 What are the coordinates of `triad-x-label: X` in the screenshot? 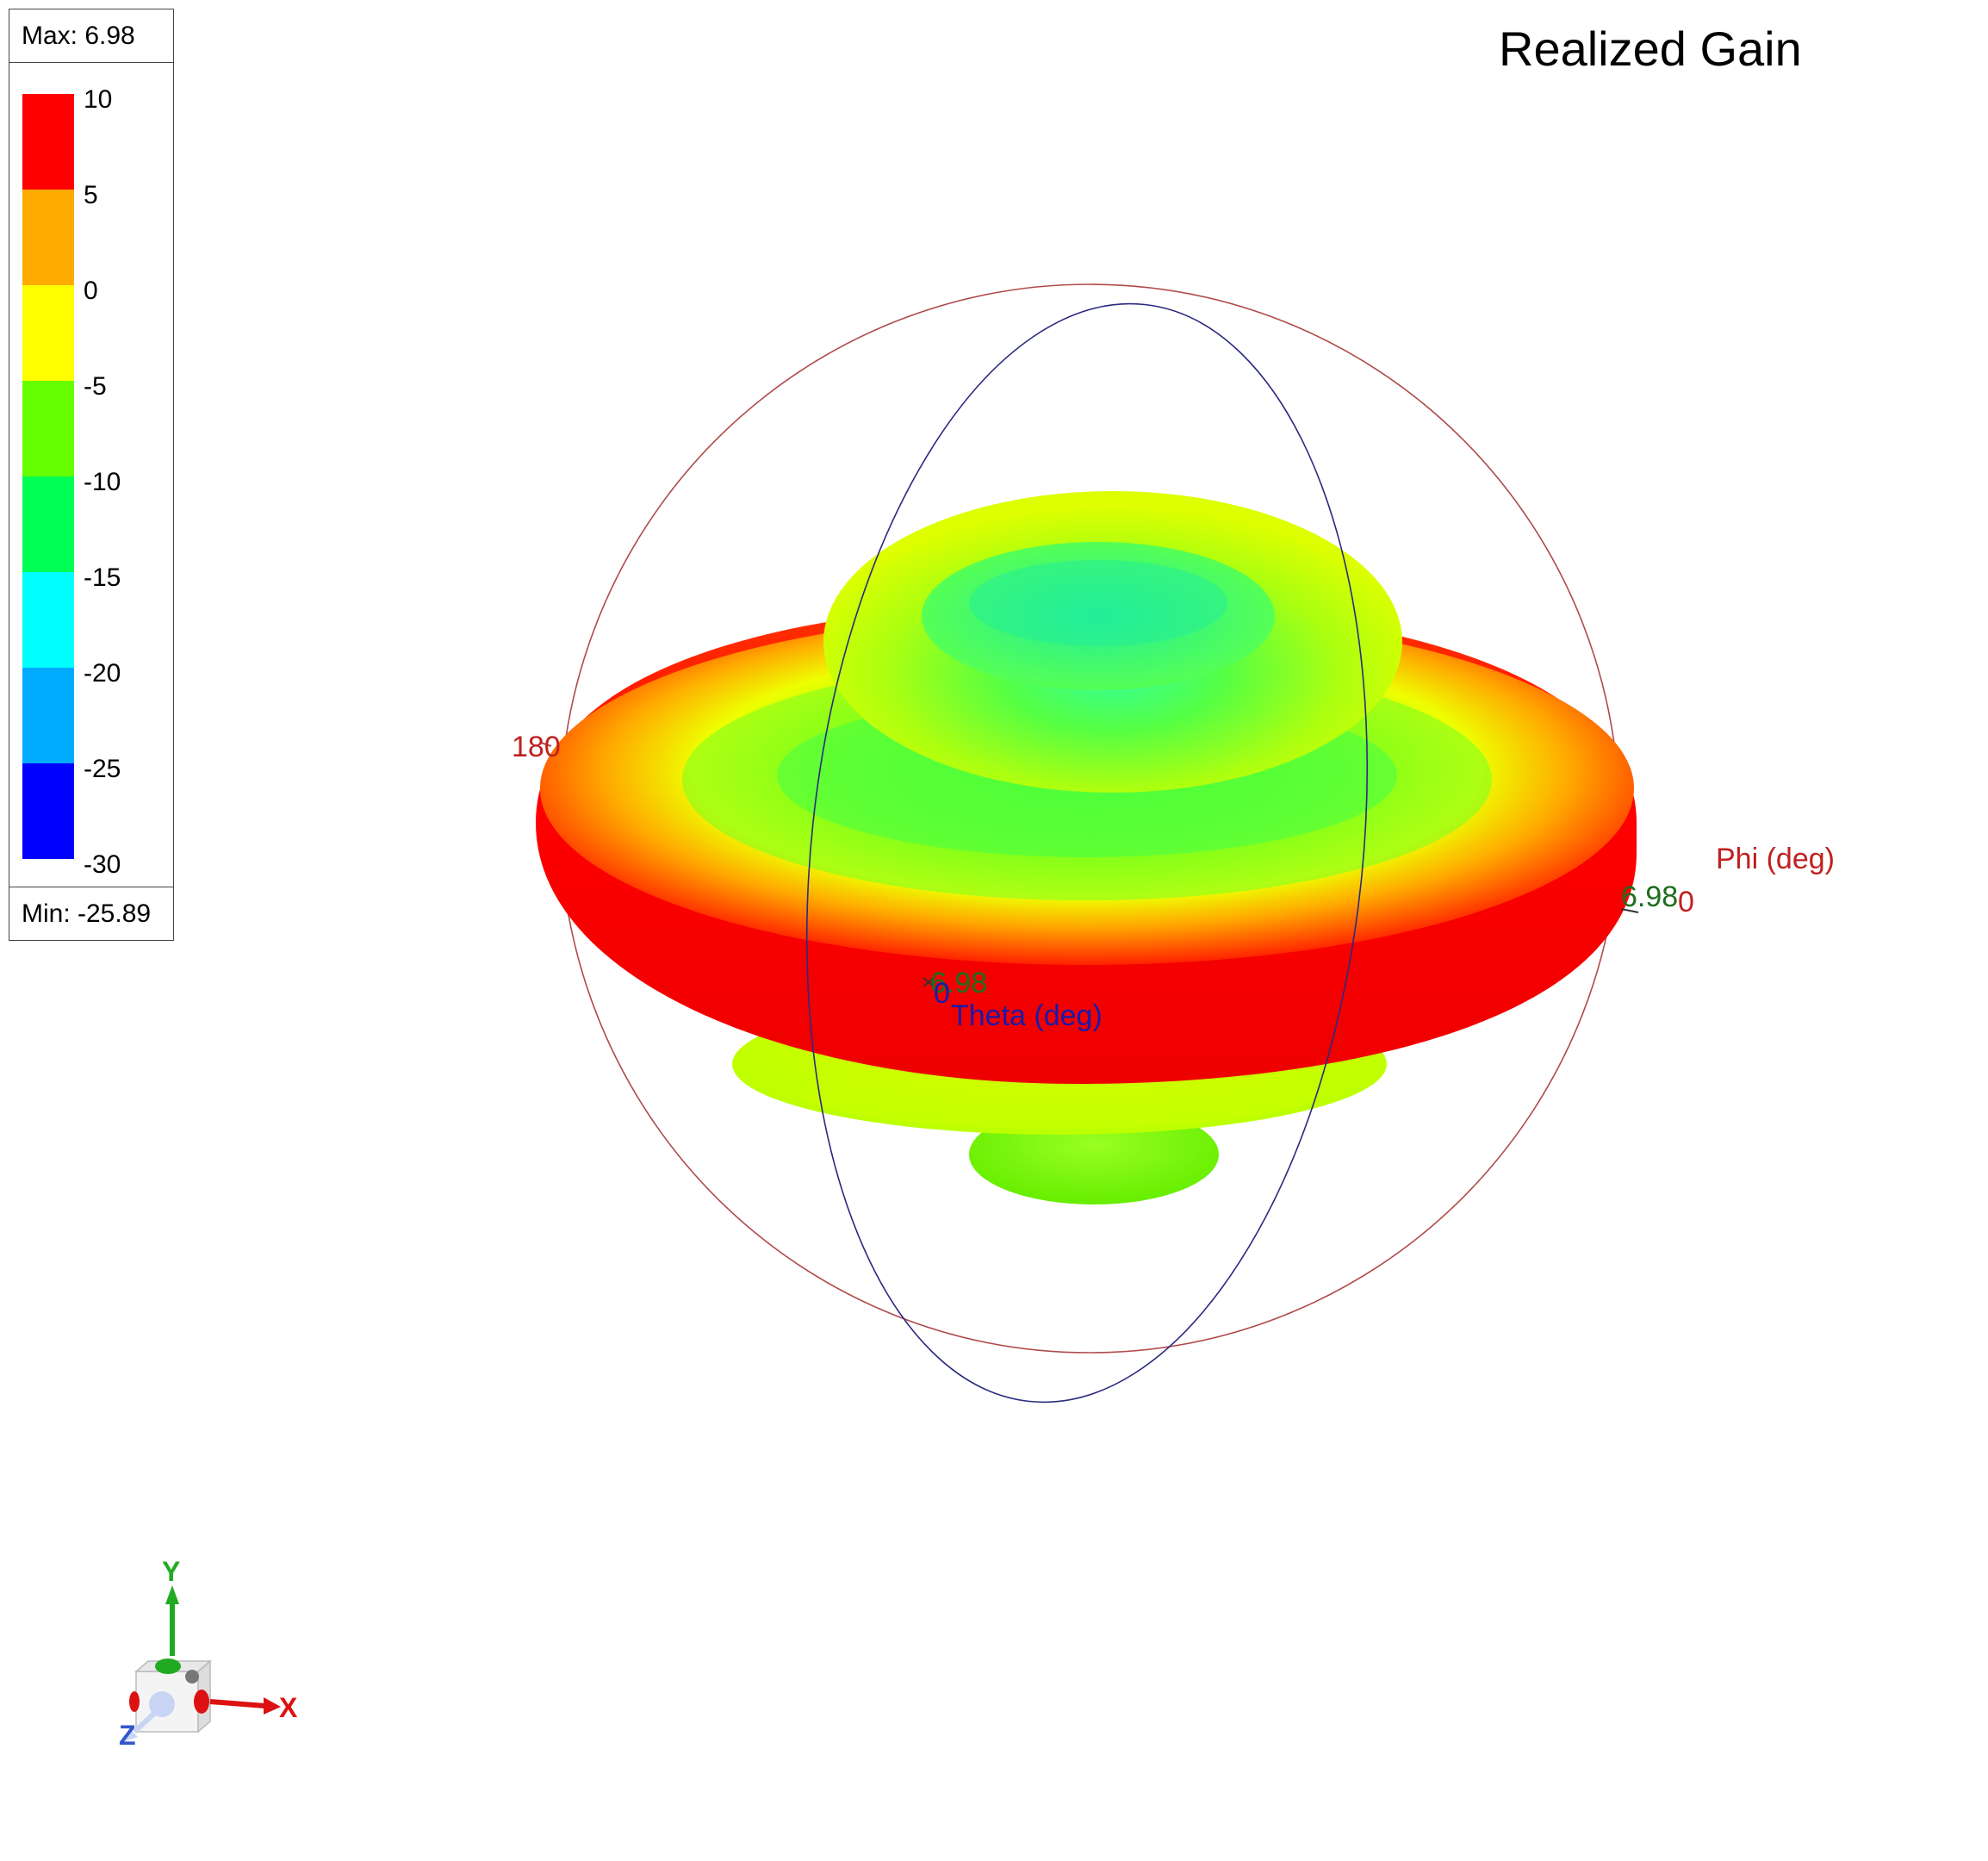 It's located at (288, 1707).